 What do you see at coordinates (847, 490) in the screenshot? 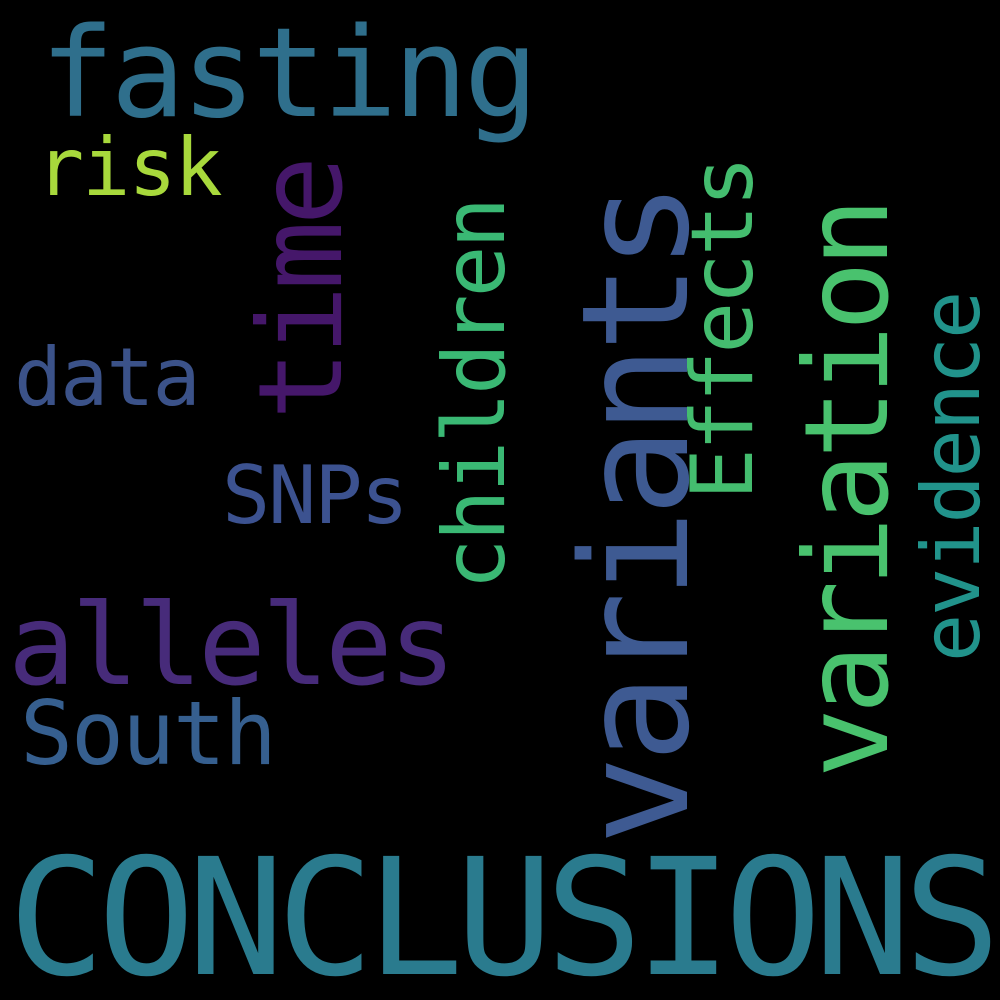
I see `word-variation: variation` at bounding box center [847, 490].